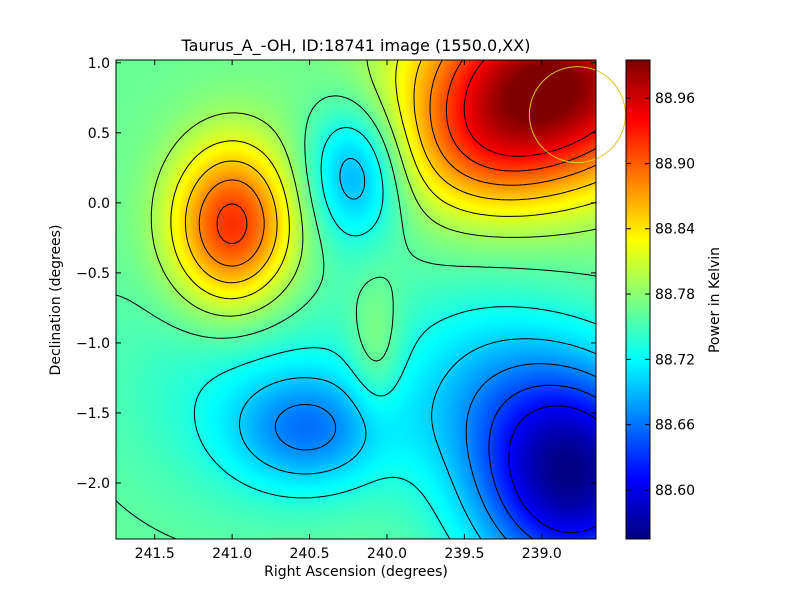  I want to click on x-tick-label: 241.5, so click(155, 554).